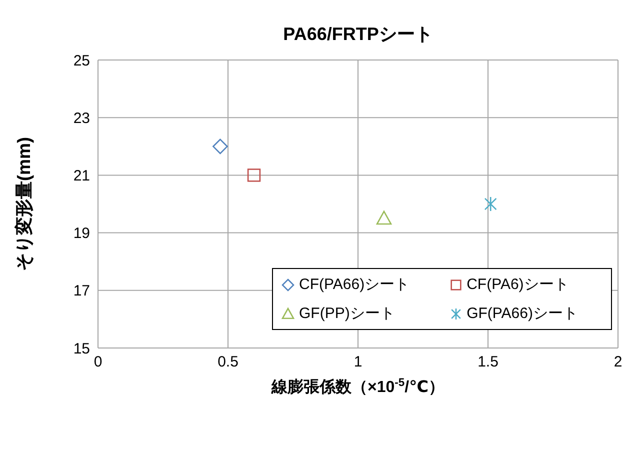 This screenshot has width=632, height=459. Describe the element at coordinates (81, 118) in the screenshot. I see `y-tick-label: 23` at that location.